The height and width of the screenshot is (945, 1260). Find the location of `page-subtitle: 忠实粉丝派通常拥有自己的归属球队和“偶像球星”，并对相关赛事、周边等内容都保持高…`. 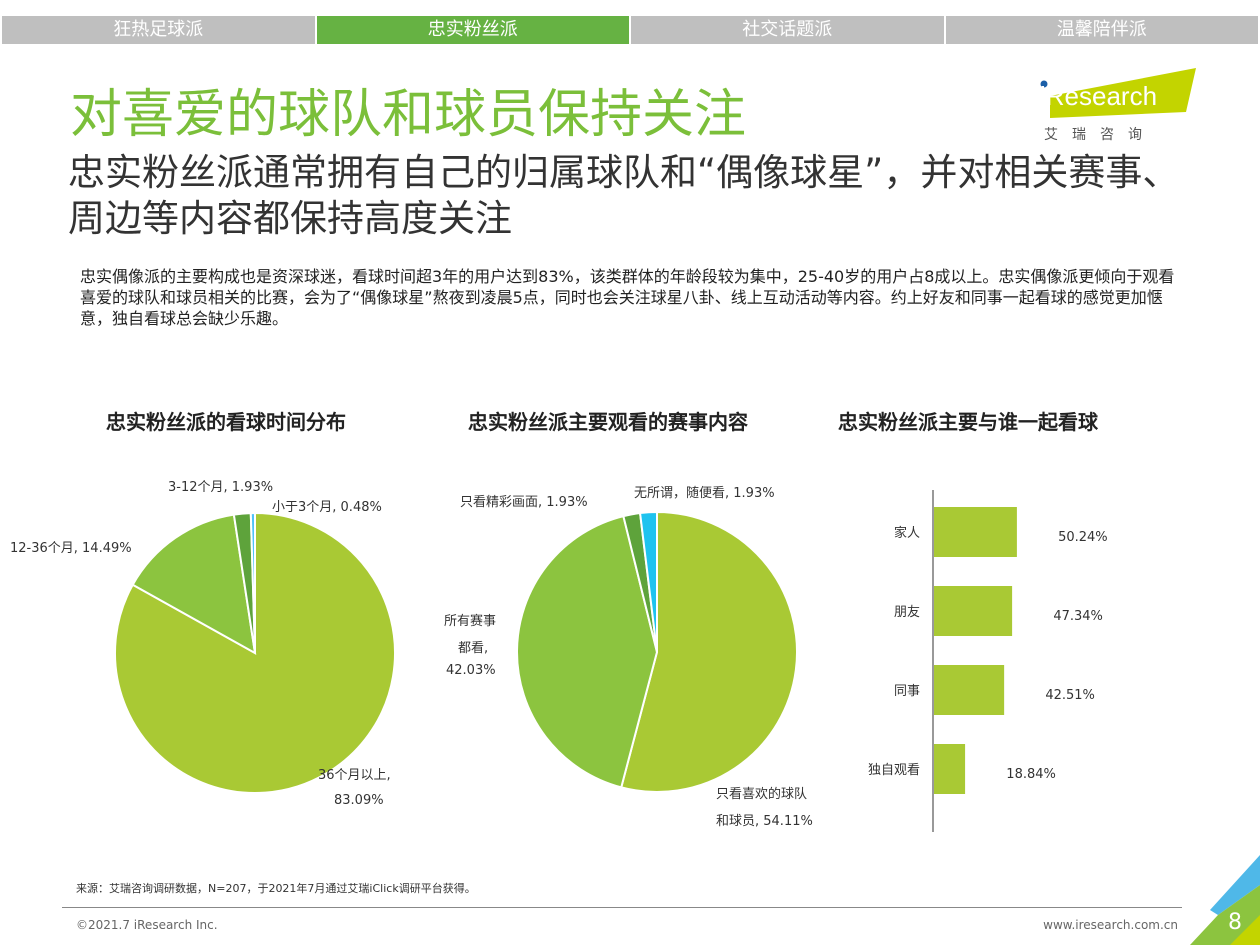

page-subtitle: 忠实粉丝派通常拥有自己的归属球队和“偶像球星”，并对相关赛事、周边等内容都保持高… is located at coordinates (624, 195).